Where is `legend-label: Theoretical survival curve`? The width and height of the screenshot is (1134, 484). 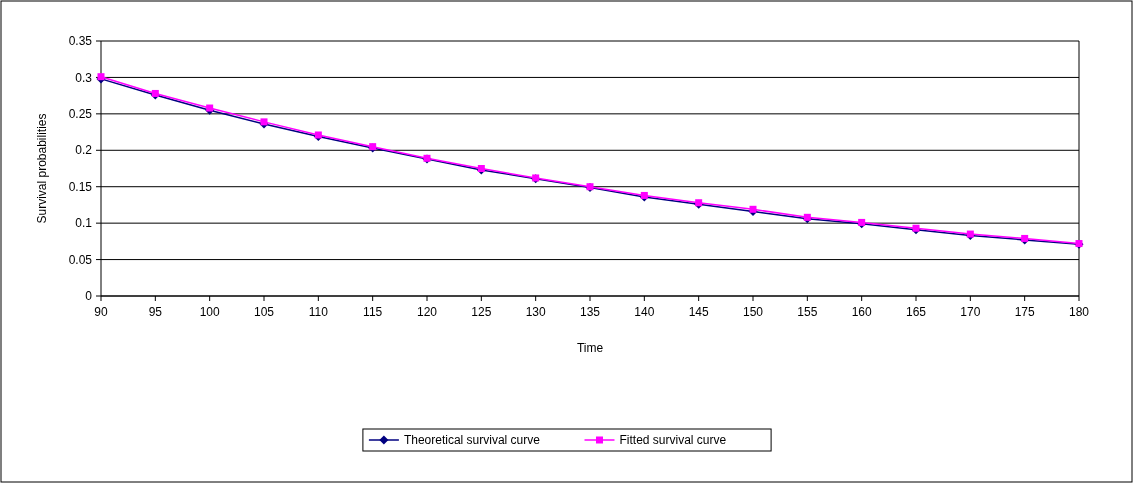
legend-label: Theoretical survival curve is located at coordinates (472, 440).